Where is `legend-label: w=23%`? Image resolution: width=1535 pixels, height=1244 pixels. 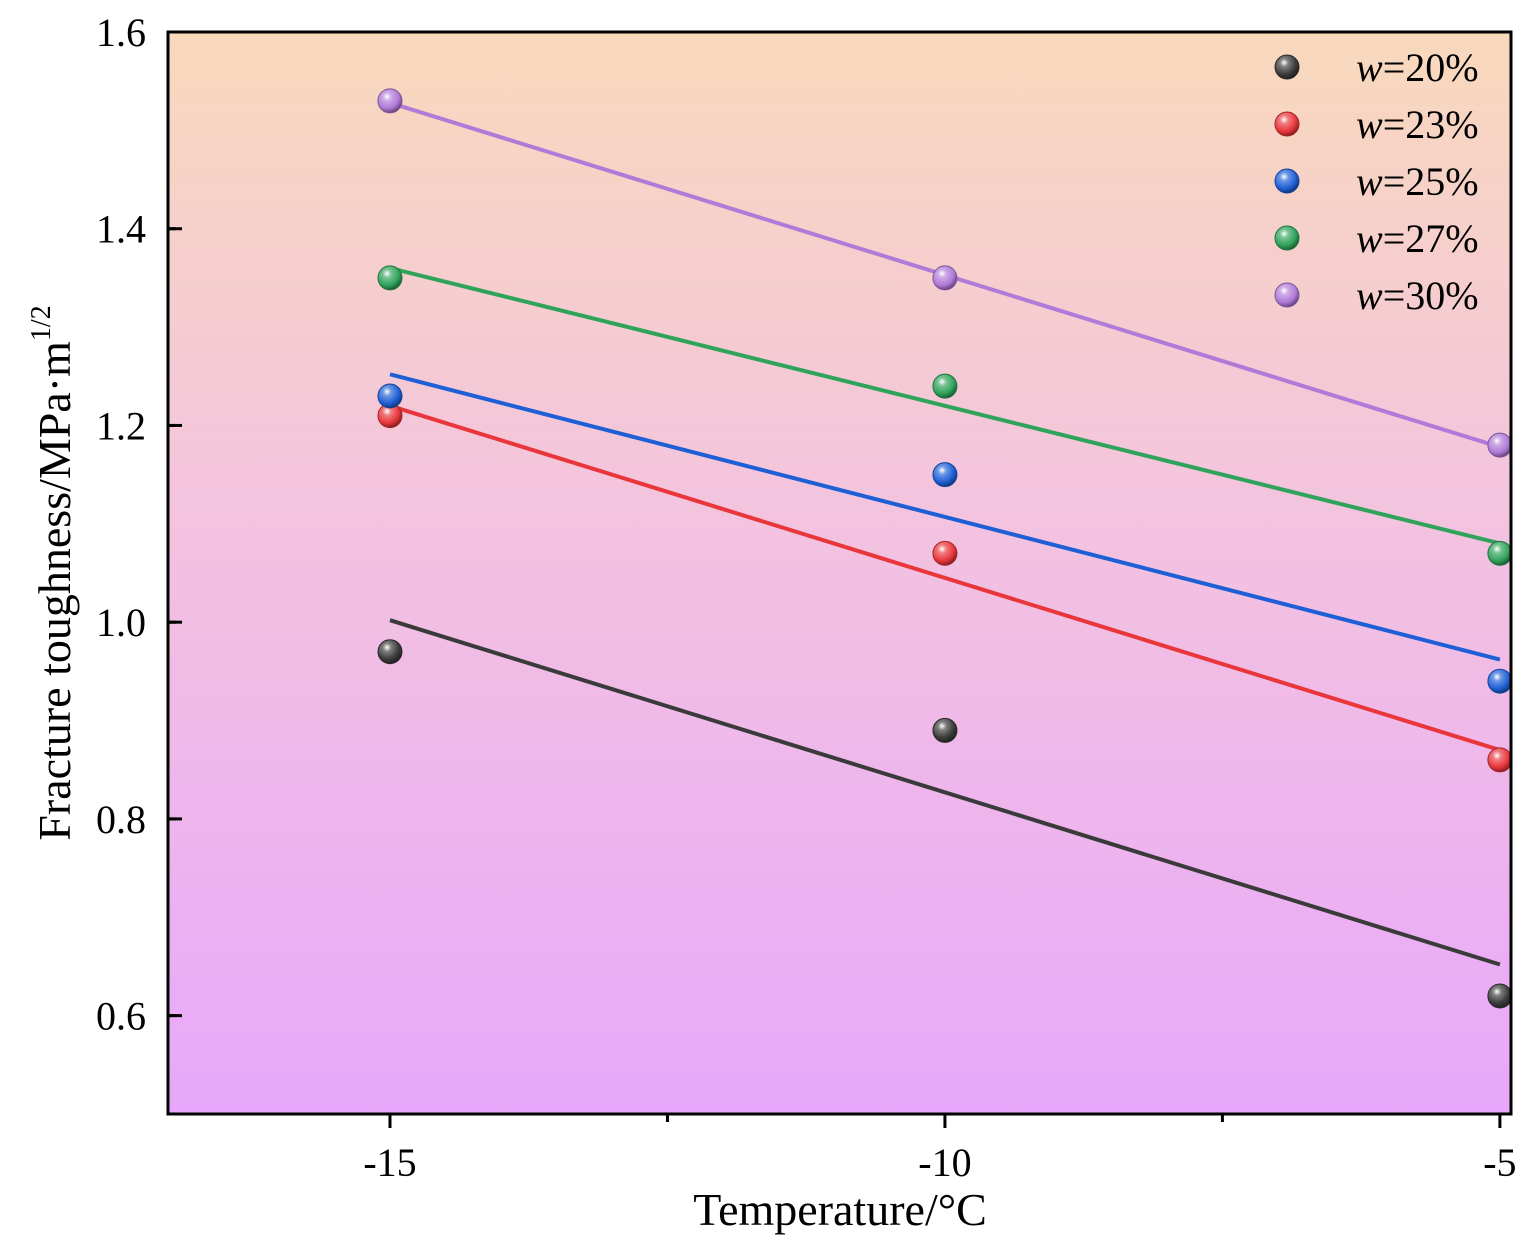 legend-label: w=23% is located at coordinates (1417, 124).